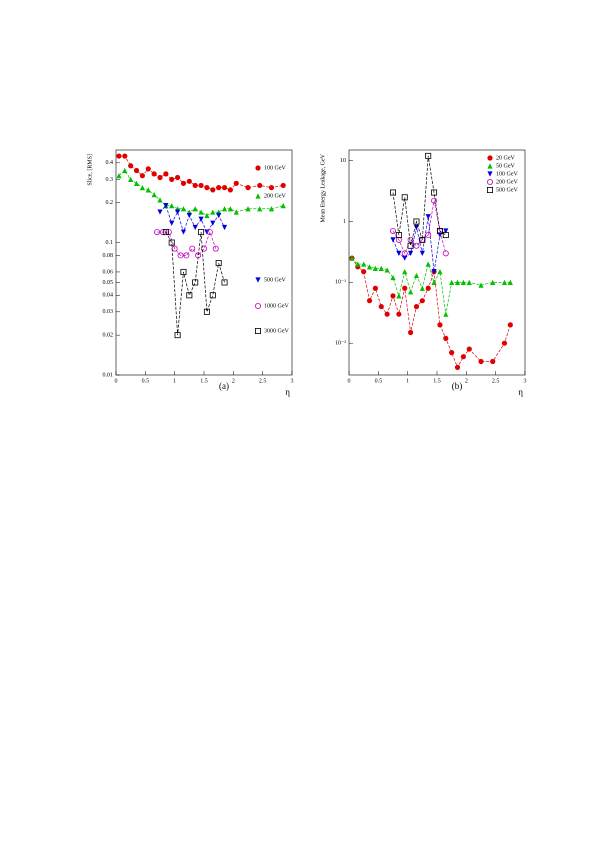  I want to click on plot-frame, so click(204, 262).